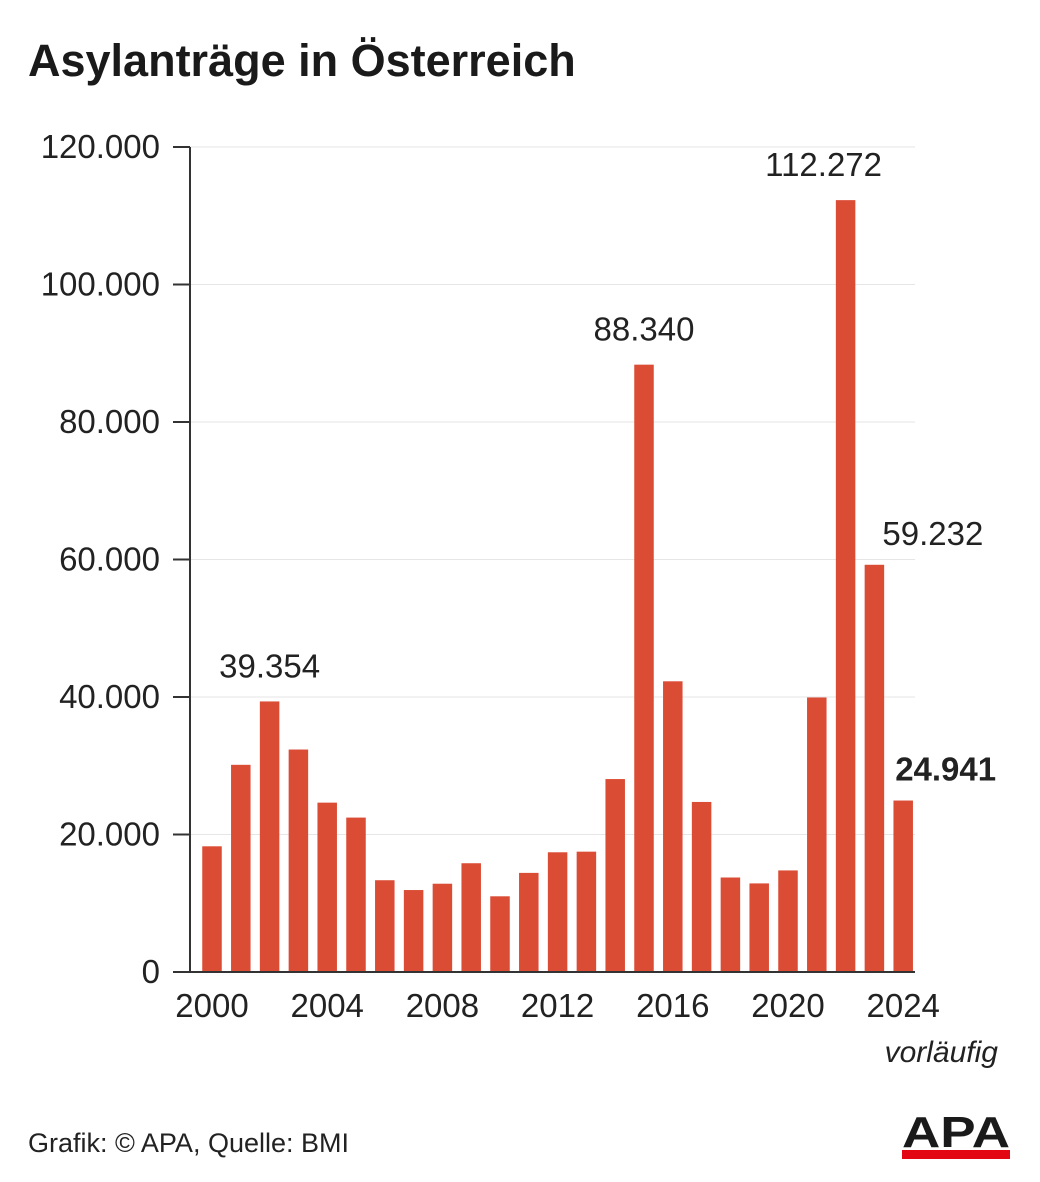 The width and height of the screenshot is (1040, 1182). What do you see at coordinates (109, 421) in the screenshot?
I see `y-tick-label: 80.000` at bounding box center [109, 421].